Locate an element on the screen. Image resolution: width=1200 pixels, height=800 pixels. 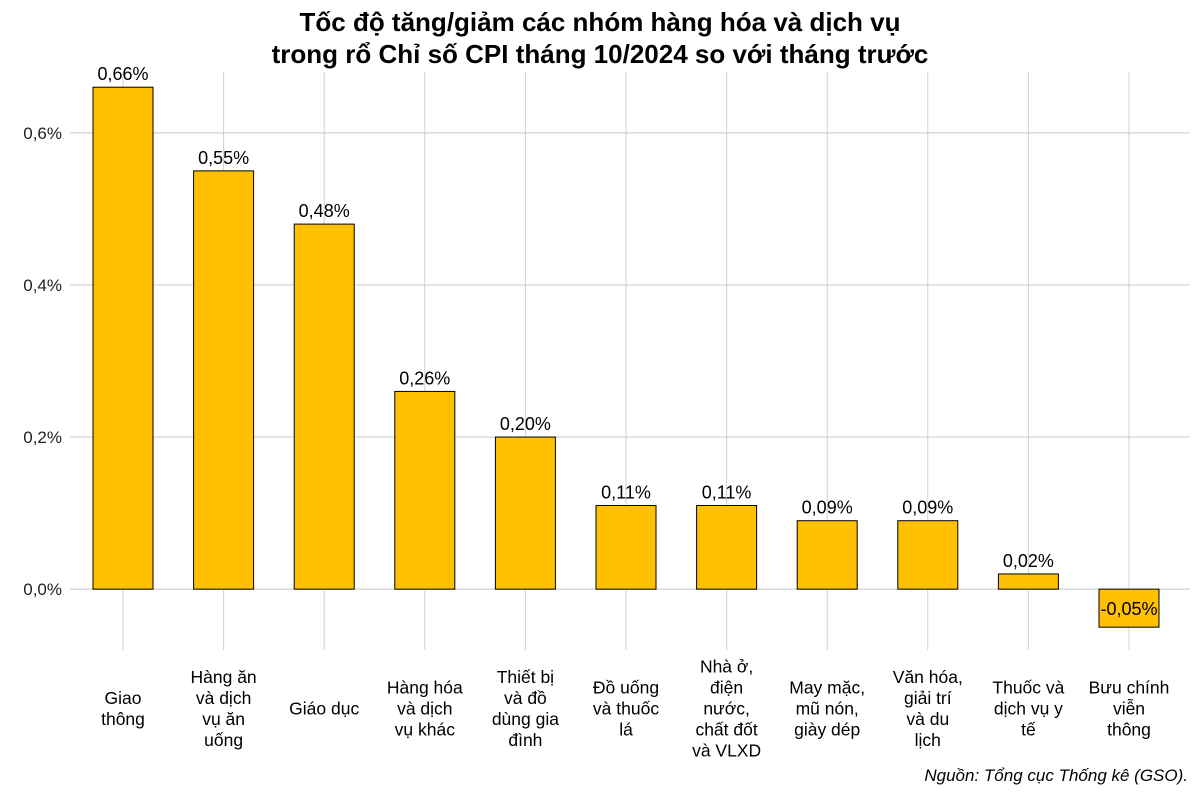
category-label-line: Giao is located at coordinates (123, 698).